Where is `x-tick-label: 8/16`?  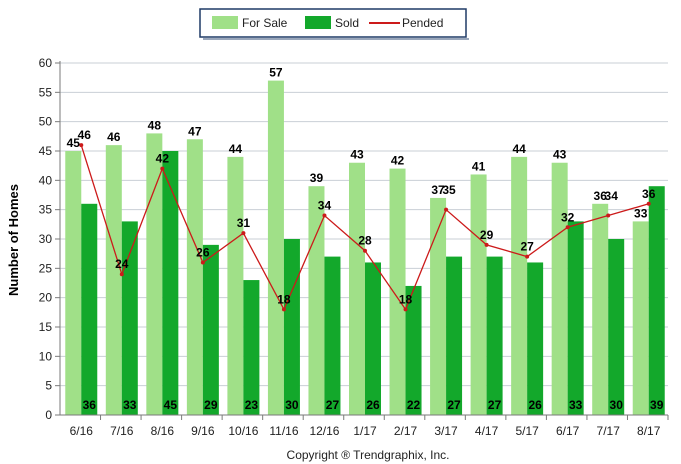
x-tick-label: 8/16 is located at coordinates (163, 431).